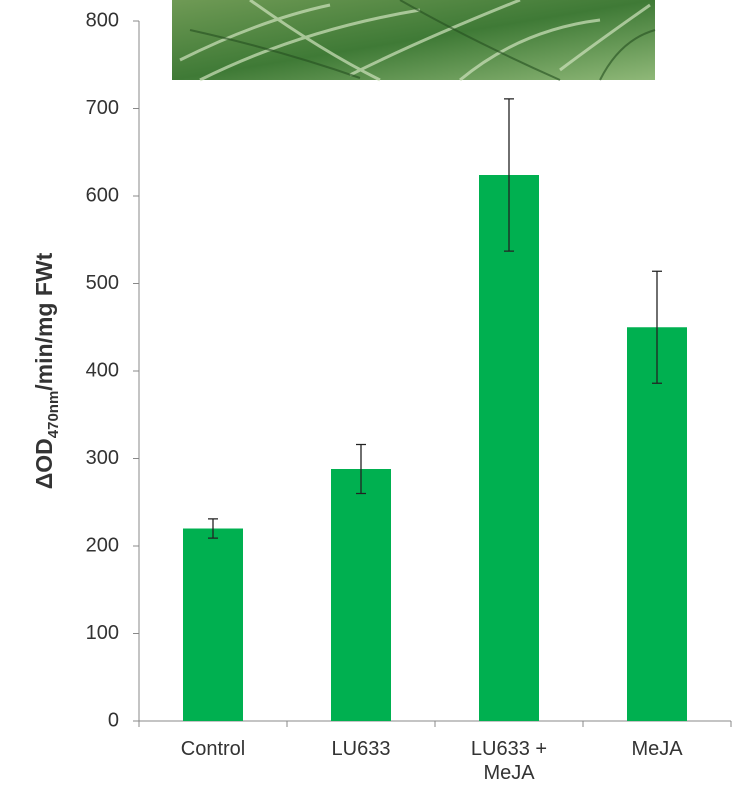  I want to click on y-tick-label: 200, so click(102, 545).